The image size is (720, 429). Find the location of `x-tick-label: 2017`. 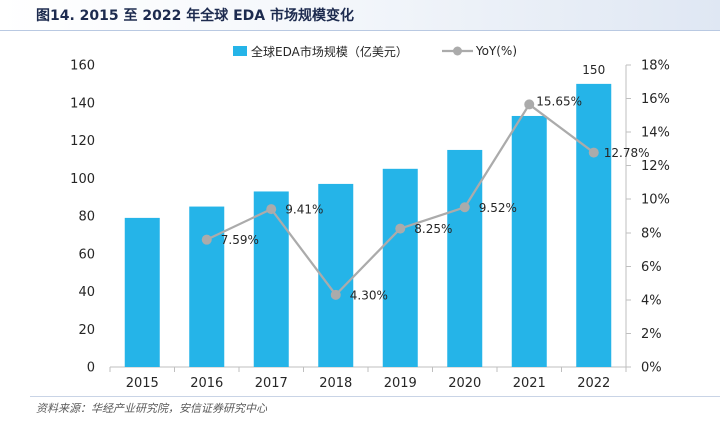

x-tick-label: 2017 is located at coordinates (271, 383).